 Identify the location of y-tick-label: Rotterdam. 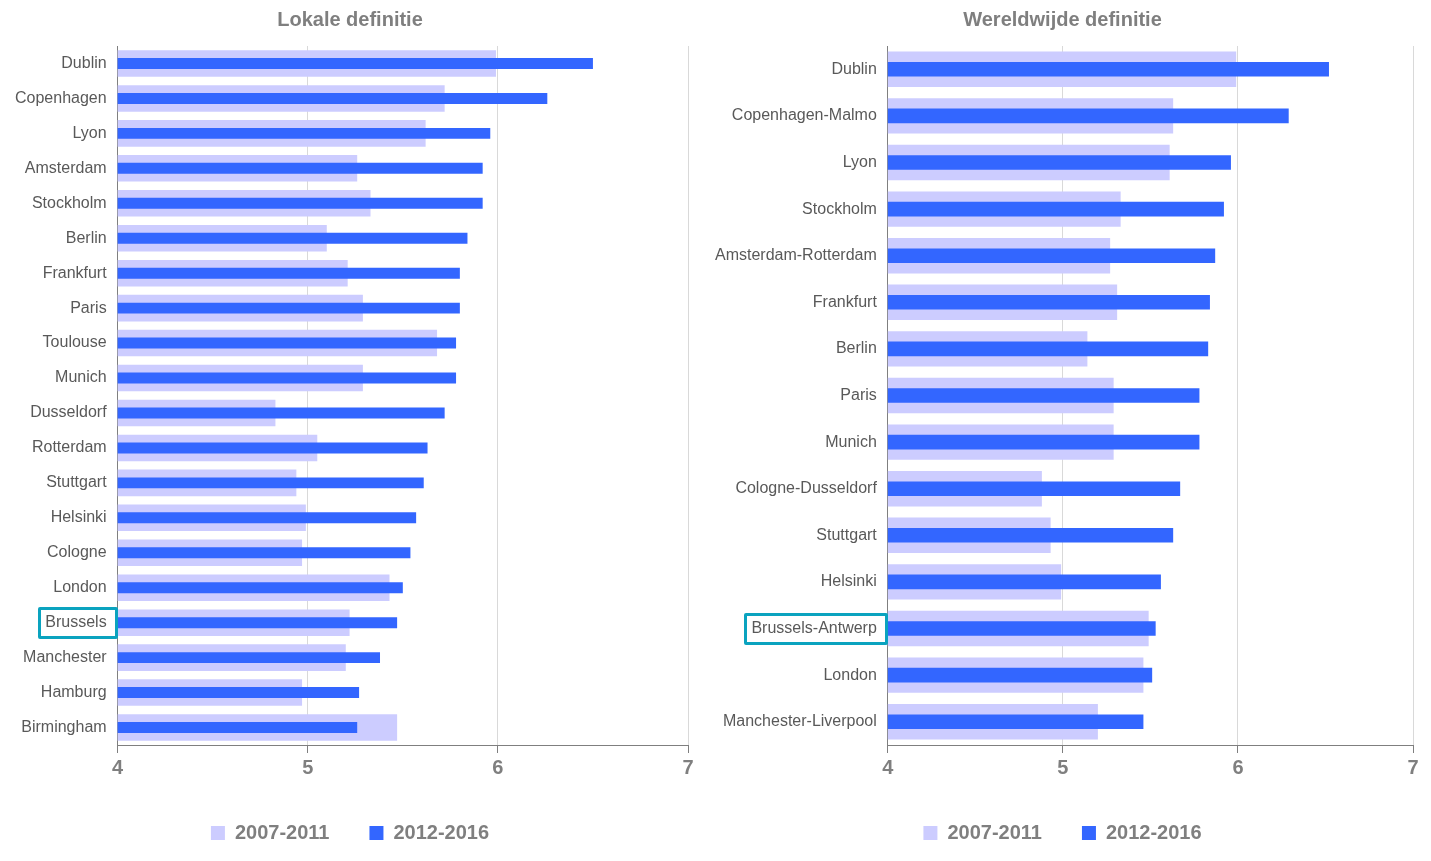
(69, 447).